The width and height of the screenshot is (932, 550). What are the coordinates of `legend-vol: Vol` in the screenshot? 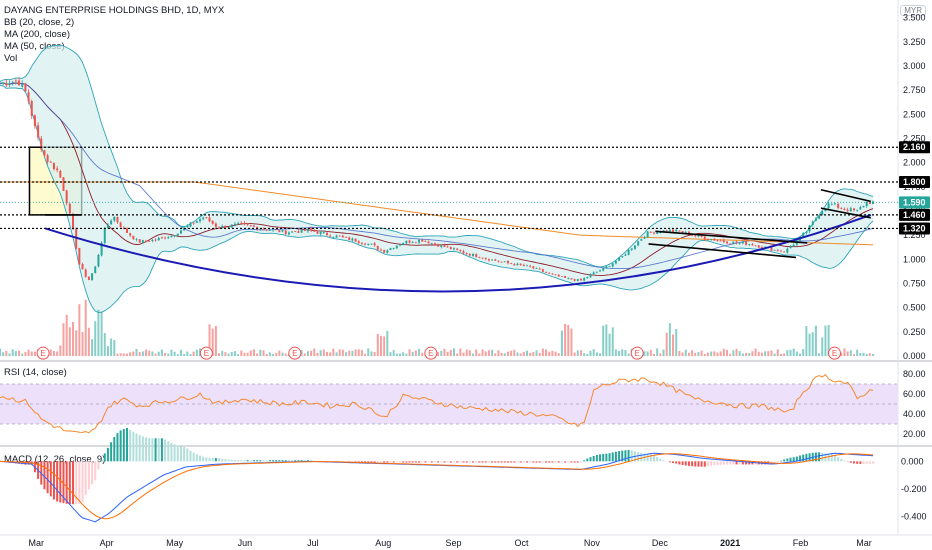 It's located at (11, 58).